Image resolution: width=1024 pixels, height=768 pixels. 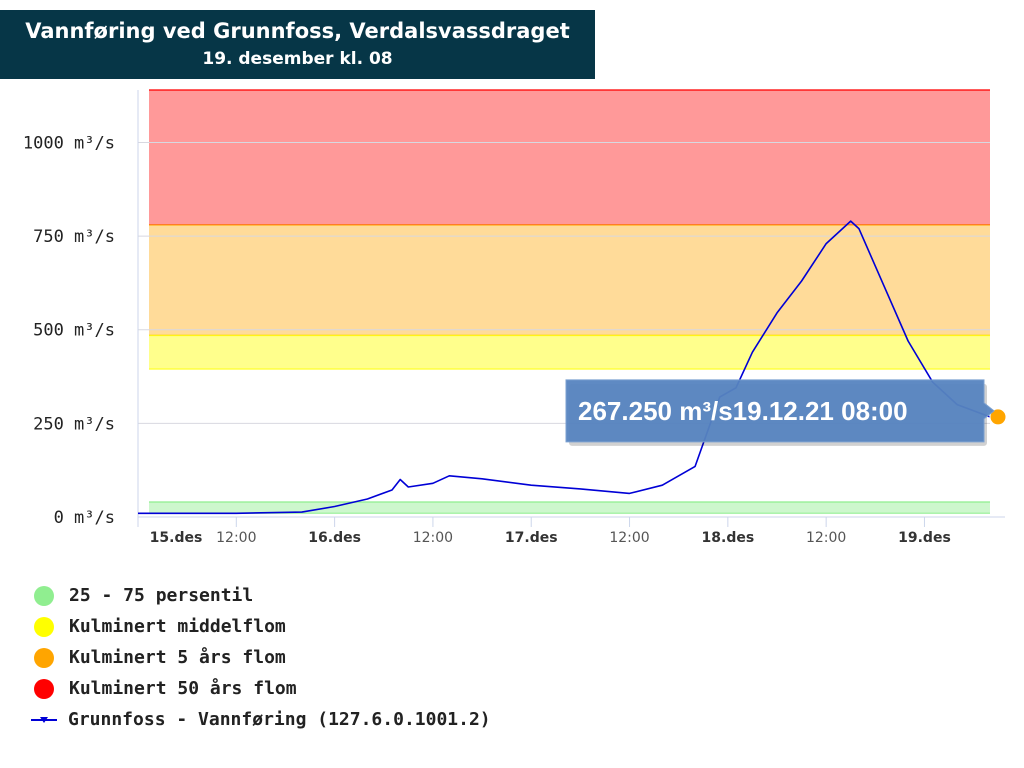 What do you see at coordinates (161, 595) in the screenshot?
I see `legend-label: 25 - 75 persentil` at bounding box center [161, 595].